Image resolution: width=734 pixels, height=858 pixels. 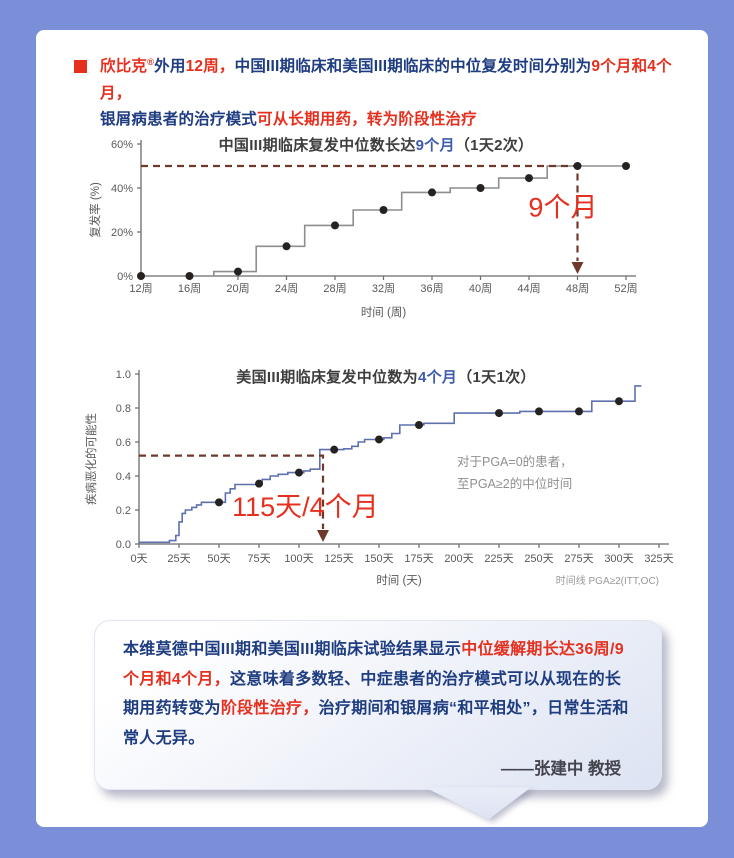 I want to click on x-tick-label: 0天, so click(x=138, y=559).